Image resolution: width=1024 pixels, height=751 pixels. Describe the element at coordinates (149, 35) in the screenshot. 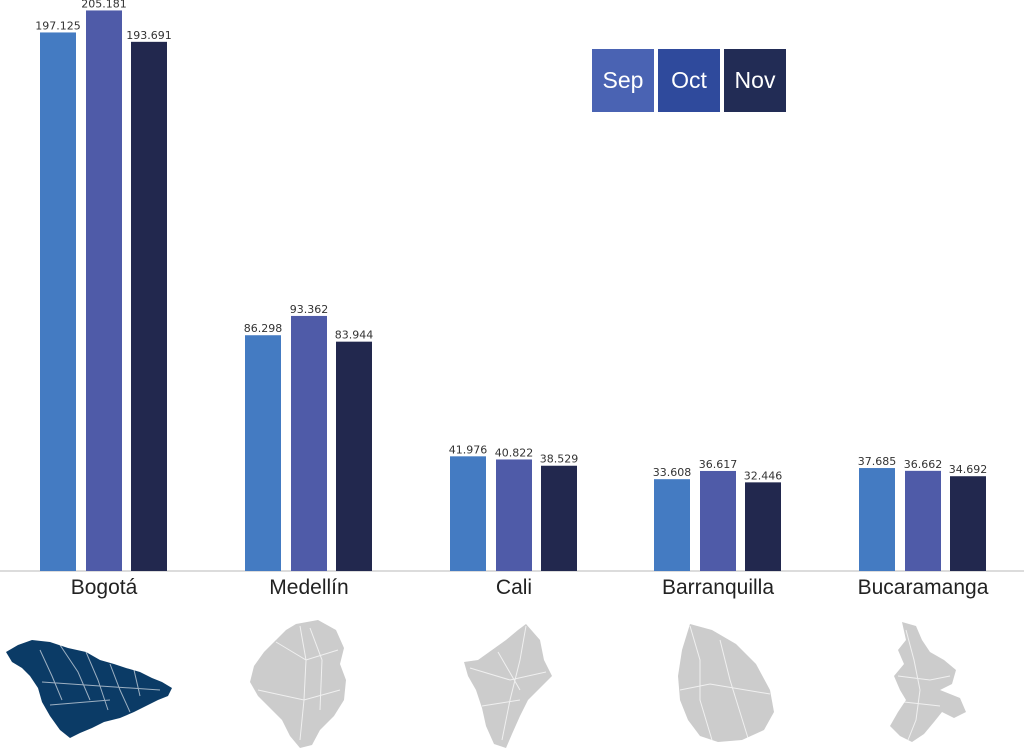

I see `value-label: 193.691` at that location.